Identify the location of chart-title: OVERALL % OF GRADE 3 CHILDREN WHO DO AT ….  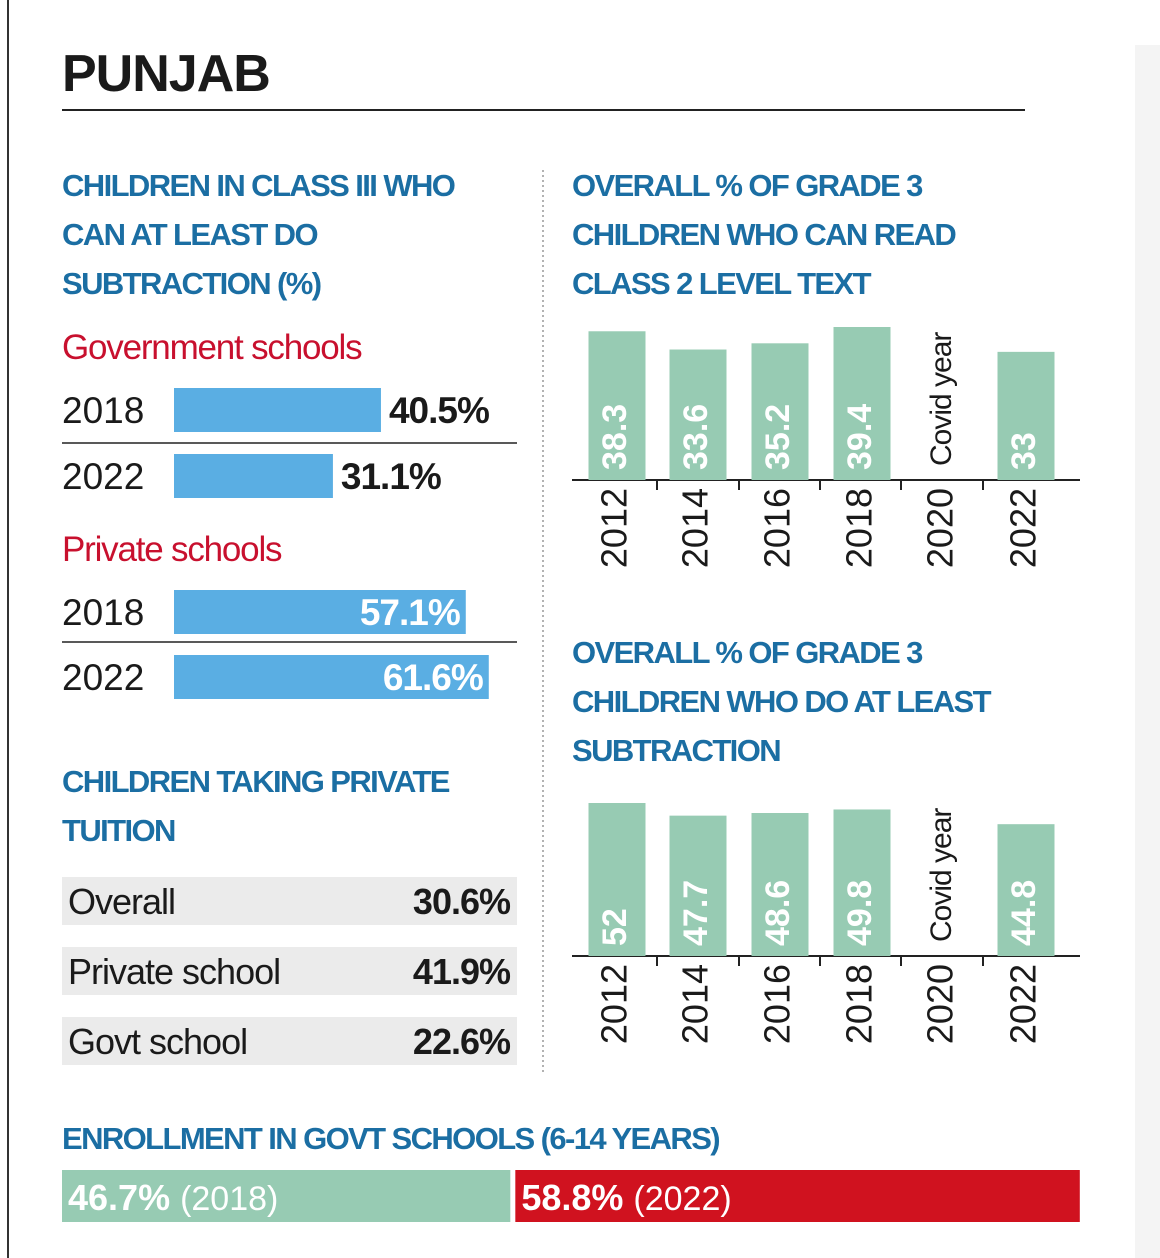
(782, 701).